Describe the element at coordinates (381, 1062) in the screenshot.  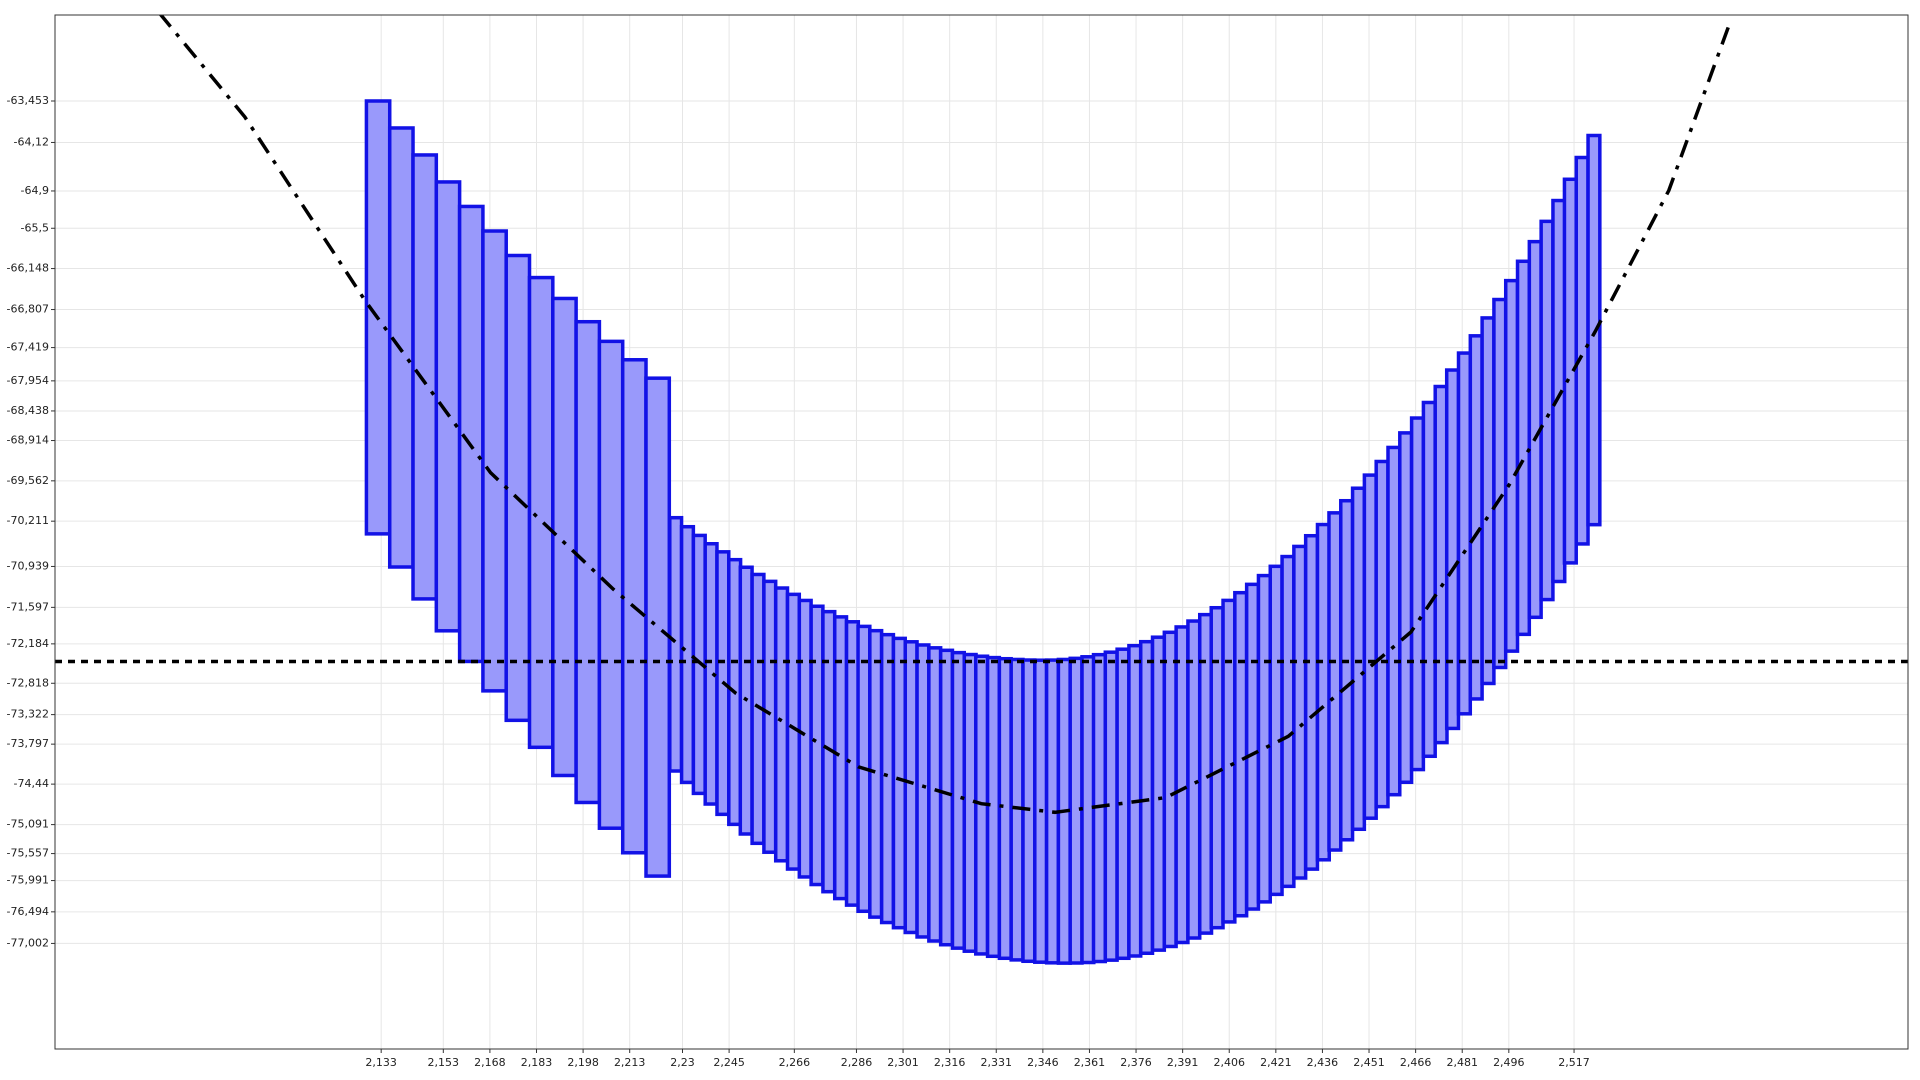
I see `x-tick-label: 2,133` at that location.